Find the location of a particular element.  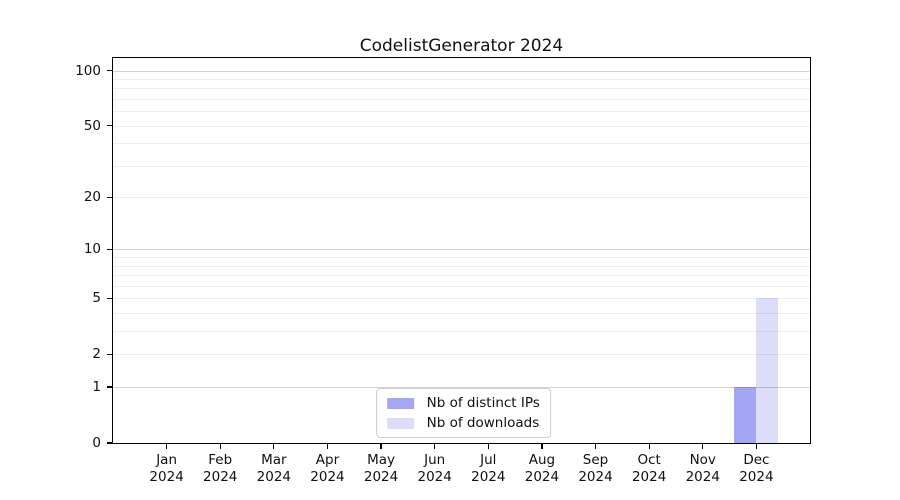

legend-entry-distinct-ips: Nb of distinct IPs is located at coordinates (463, 403).